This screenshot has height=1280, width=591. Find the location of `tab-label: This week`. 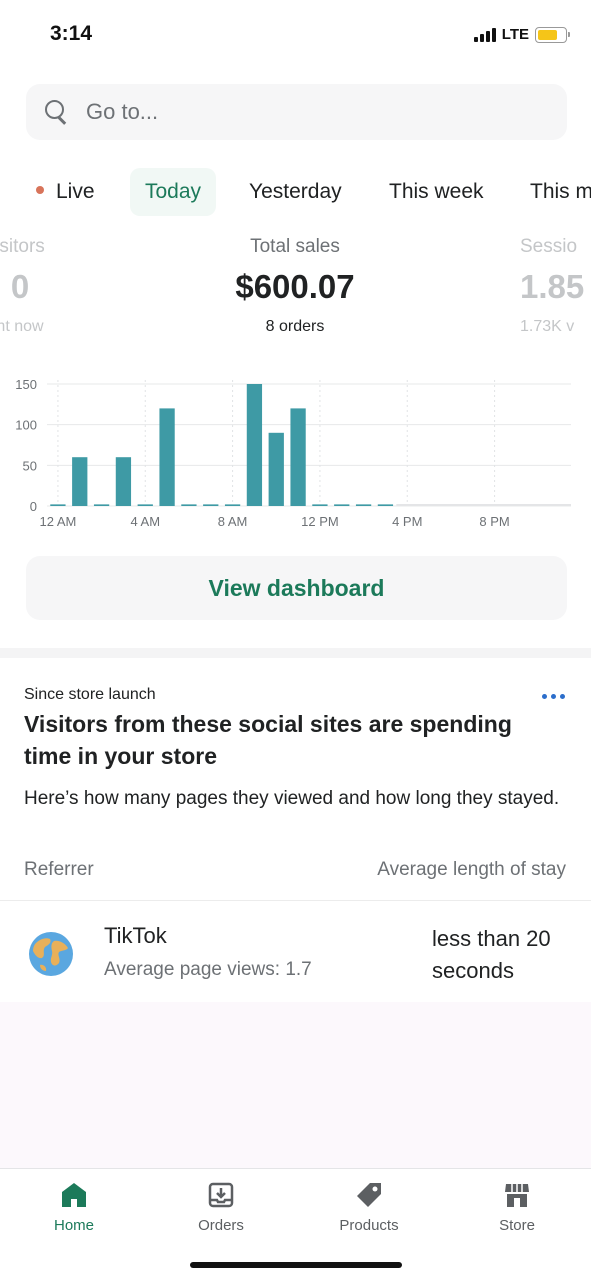

tab-label: This week is located at coordinates (436, 191).